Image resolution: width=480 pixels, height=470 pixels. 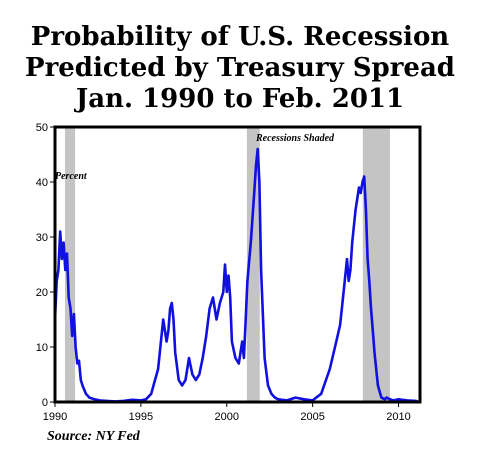 What do you see at coordinates (42, 183) in the screenshot?
I see `y-tick-label-40: 40` at bounding box center [42, 183].